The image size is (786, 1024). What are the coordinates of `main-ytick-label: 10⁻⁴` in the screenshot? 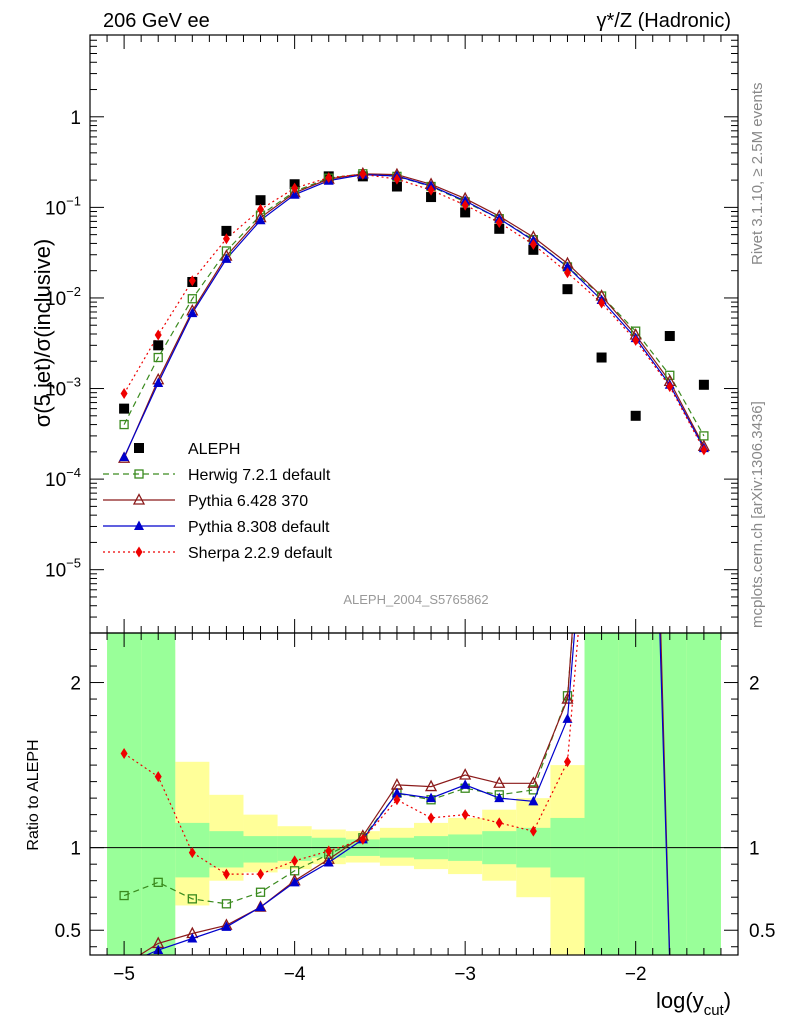 It's located at (63, 478).